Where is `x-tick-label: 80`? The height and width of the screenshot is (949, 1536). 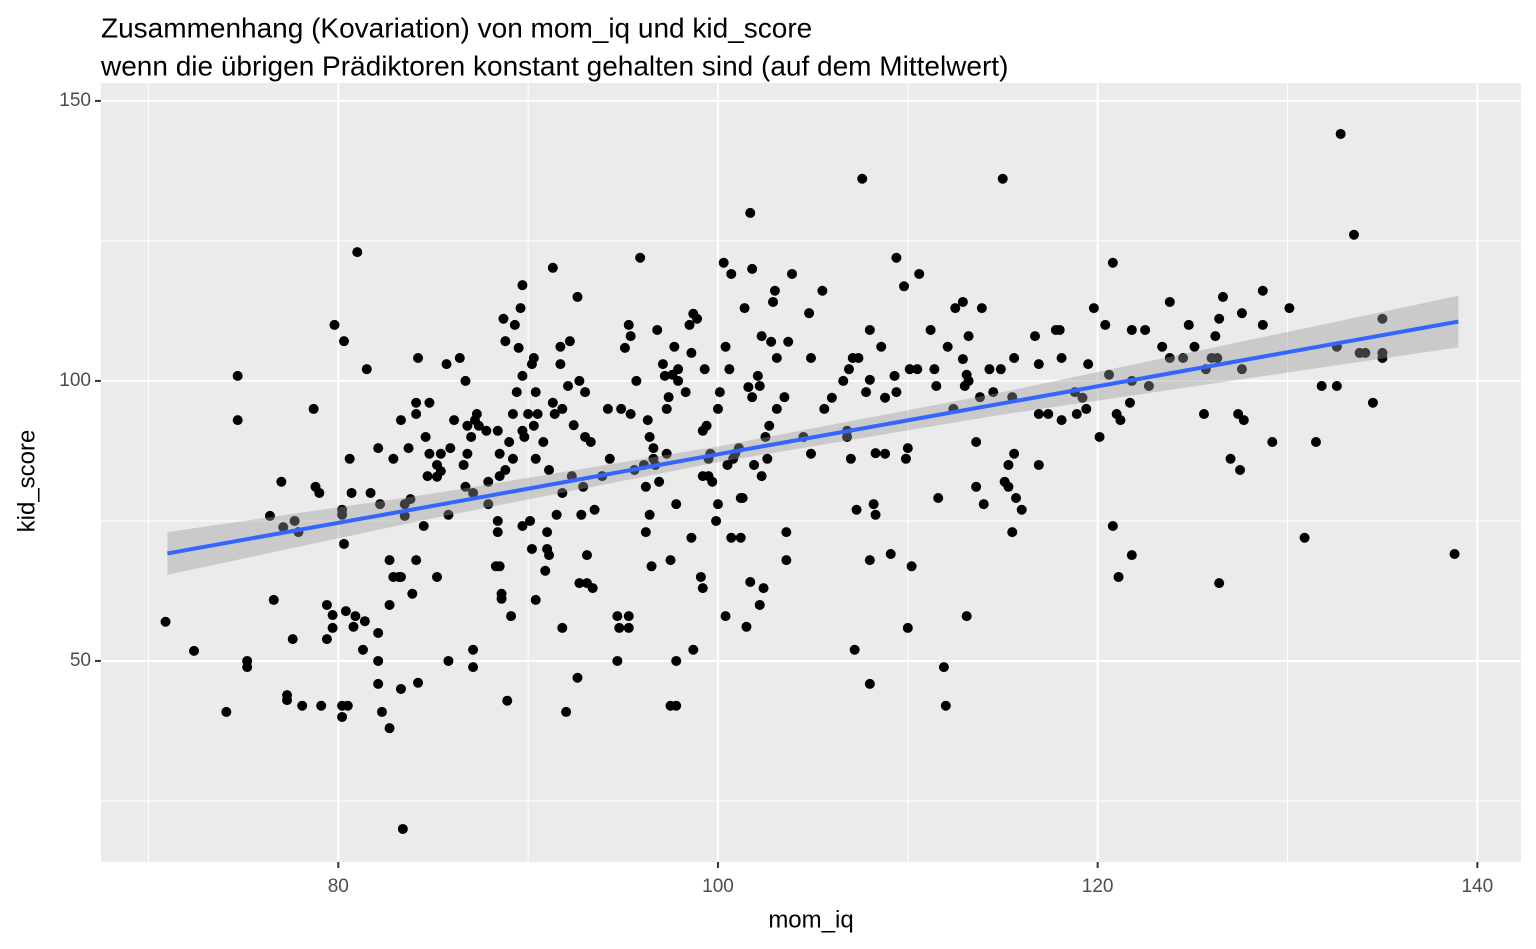
x-tick-label: 80 is located at coordinates (338, 886).